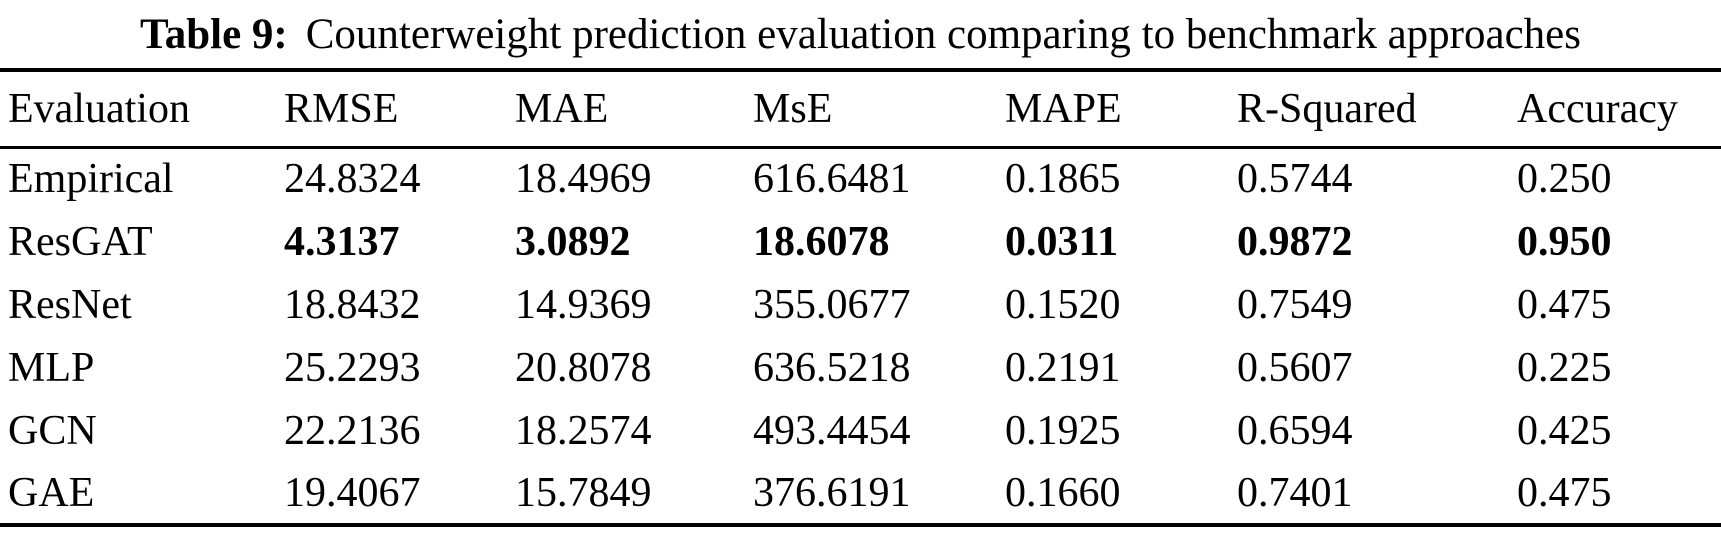  I want to click on value-cell: 0.1925, so click(1063, 430).